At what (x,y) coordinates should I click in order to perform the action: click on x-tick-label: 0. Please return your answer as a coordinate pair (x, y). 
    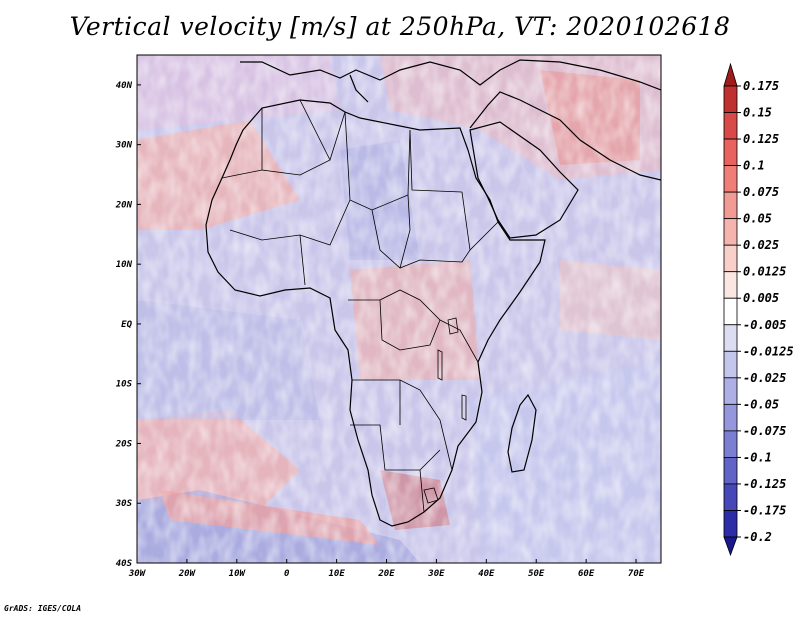
    Looking at the image, I should click on (287, 574).